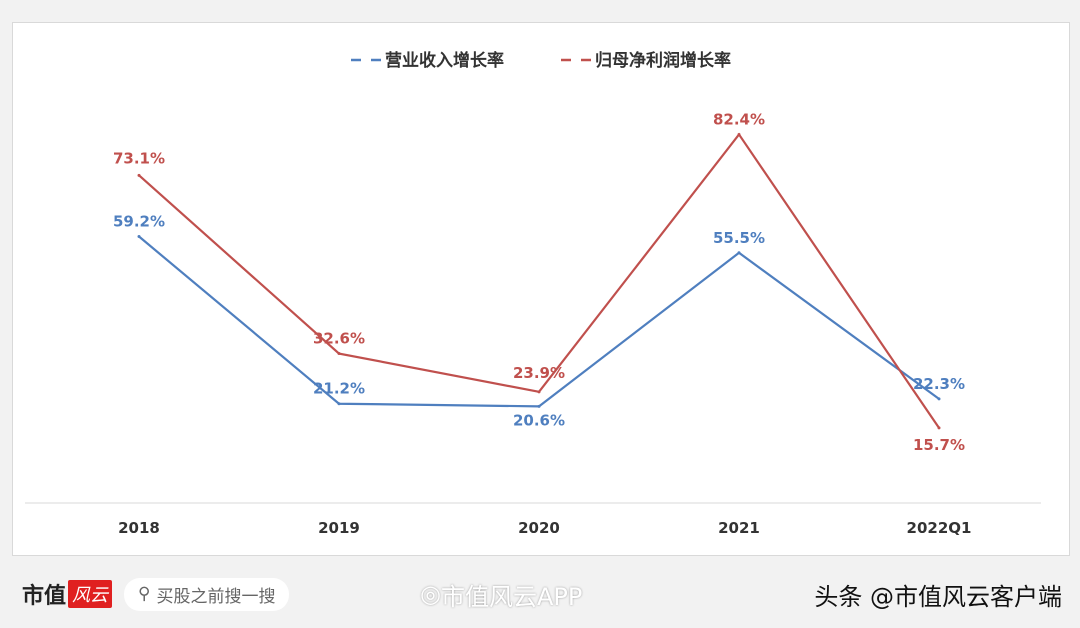  Describe the element at coordinates (430, 594) in the screenshot. I see `weibo-icon: ◎` at that location.